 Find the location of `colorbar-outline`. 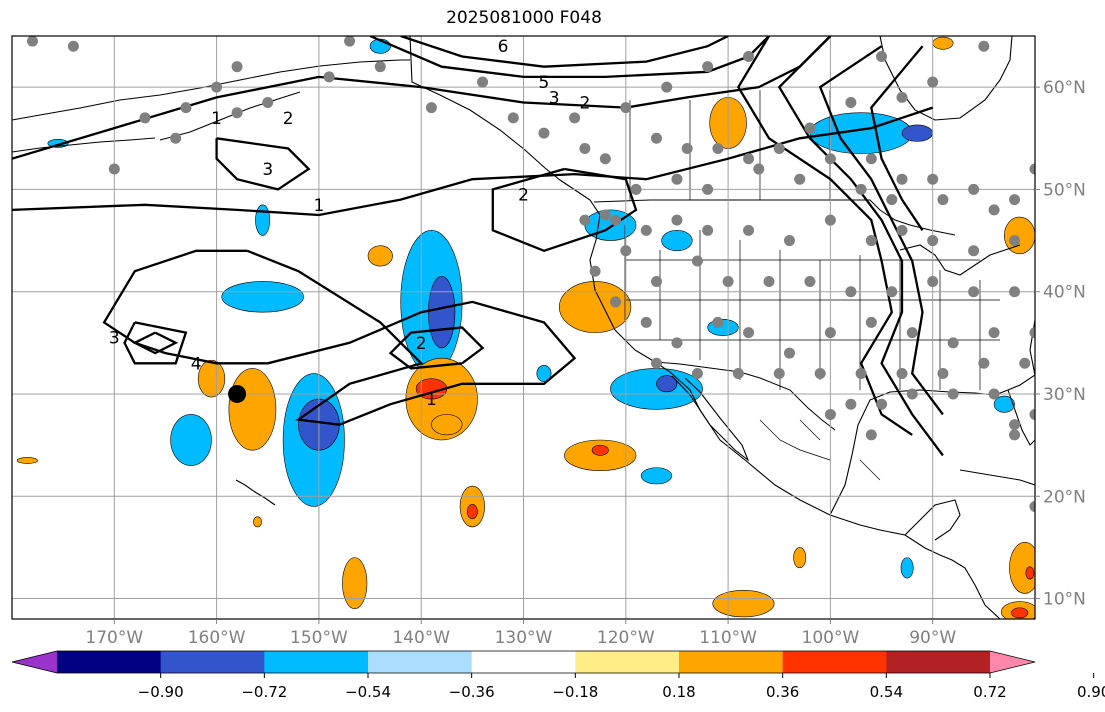

colorbar-outline is located at coordinates (523, 662).